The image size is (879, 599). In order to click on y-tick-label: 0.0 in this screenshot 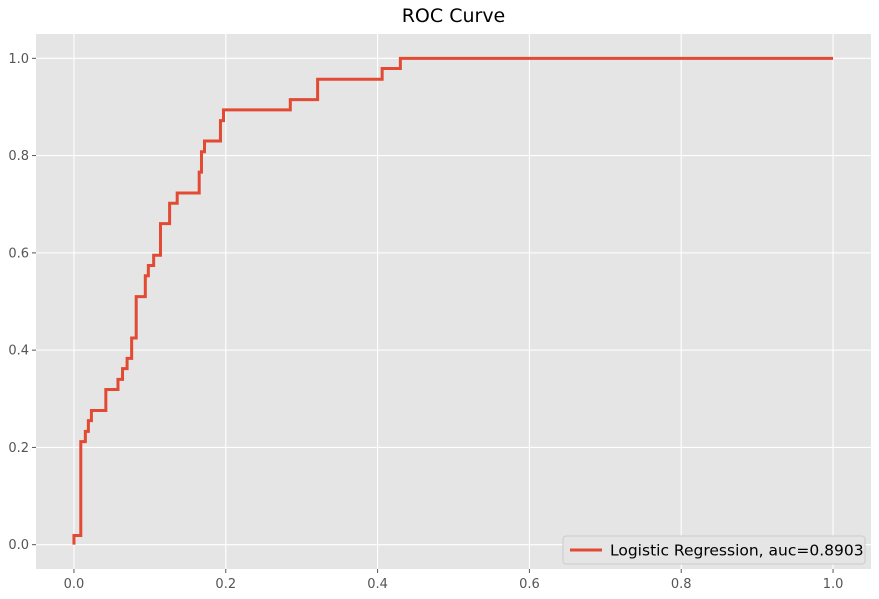, I will do `click(18, 545)`.